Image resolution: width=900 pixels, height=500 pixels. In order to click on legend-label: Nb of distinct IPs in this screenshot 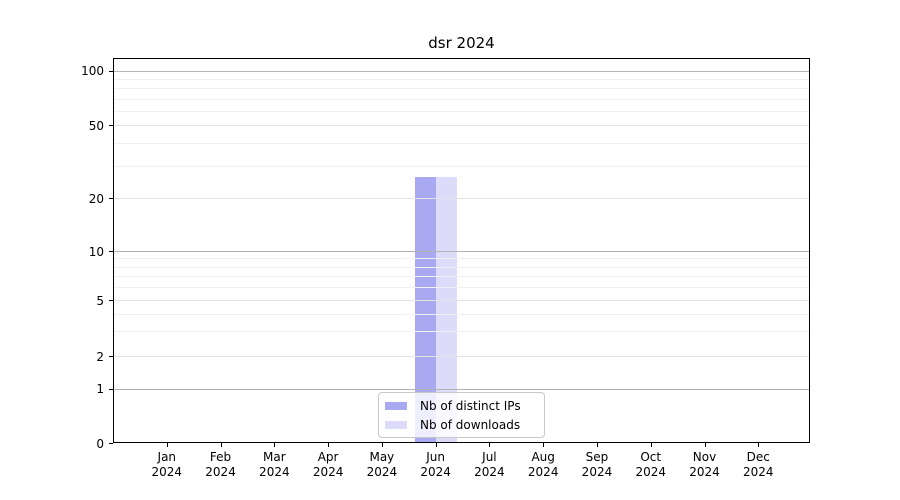, I will do `click(470, 405)`.